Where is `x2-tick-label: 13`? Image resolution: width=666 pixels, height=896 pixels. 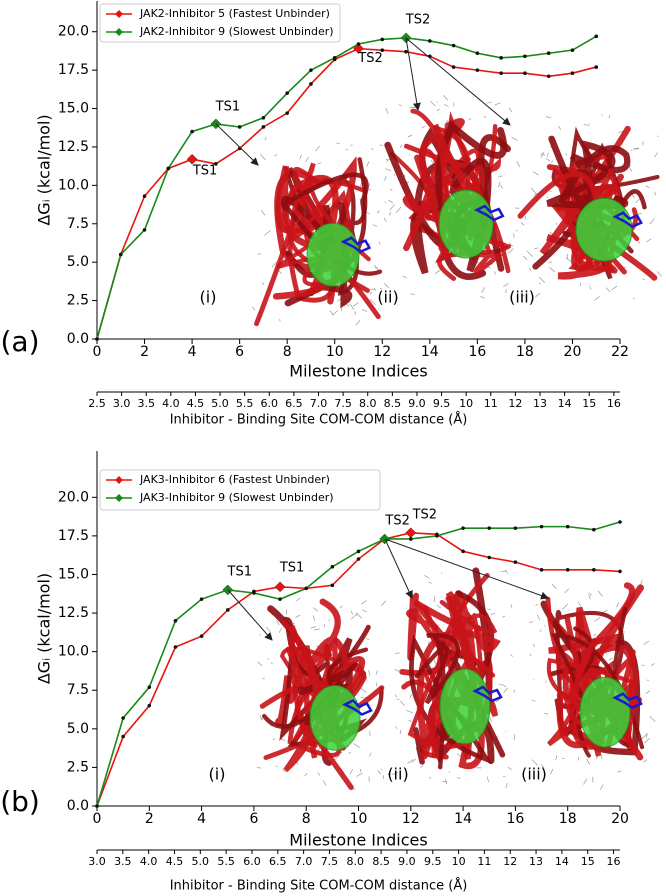
x2-tick-label: 13 is located at coordinates (540, 403).